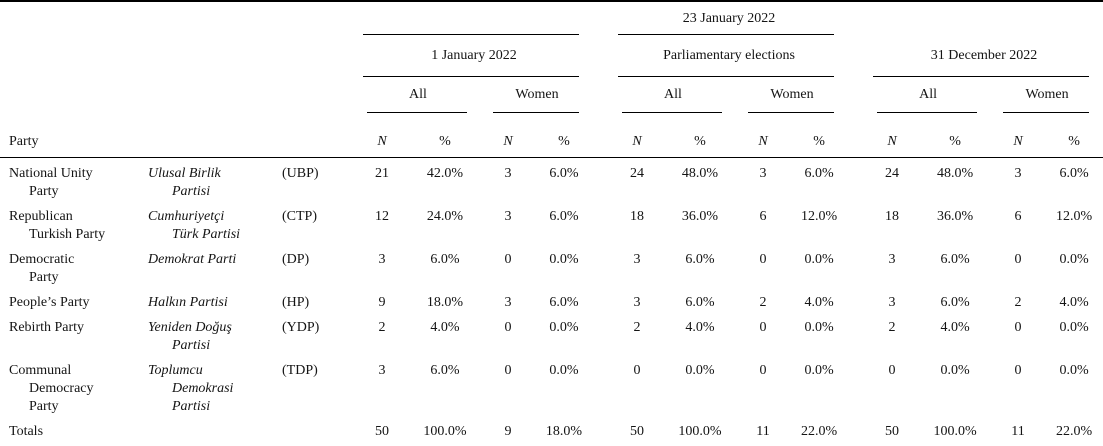 The height and width of the screenshot is (446, 1103). What do you see at coordinates (49, 302) in the screenshot?
I see `party-name-en: People’s Party` at bounding box center [49, 302].